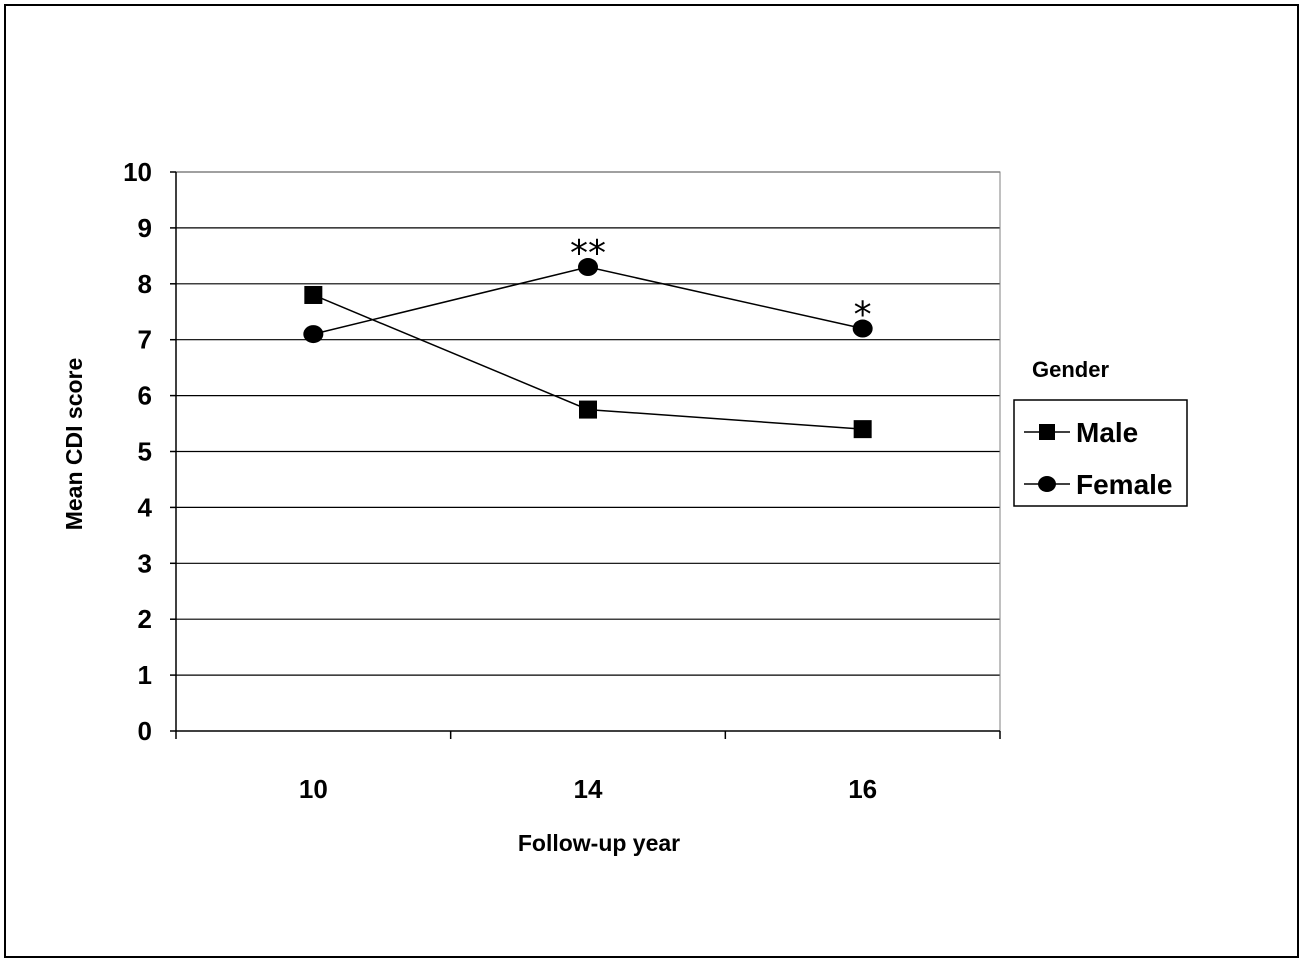 Image resolution: width=1305 pixels, height=963 pixels. What do you see at coordinates (863, 315) in the screenshot?
I see `significance-marker: *` at bounding box center [863, 315].